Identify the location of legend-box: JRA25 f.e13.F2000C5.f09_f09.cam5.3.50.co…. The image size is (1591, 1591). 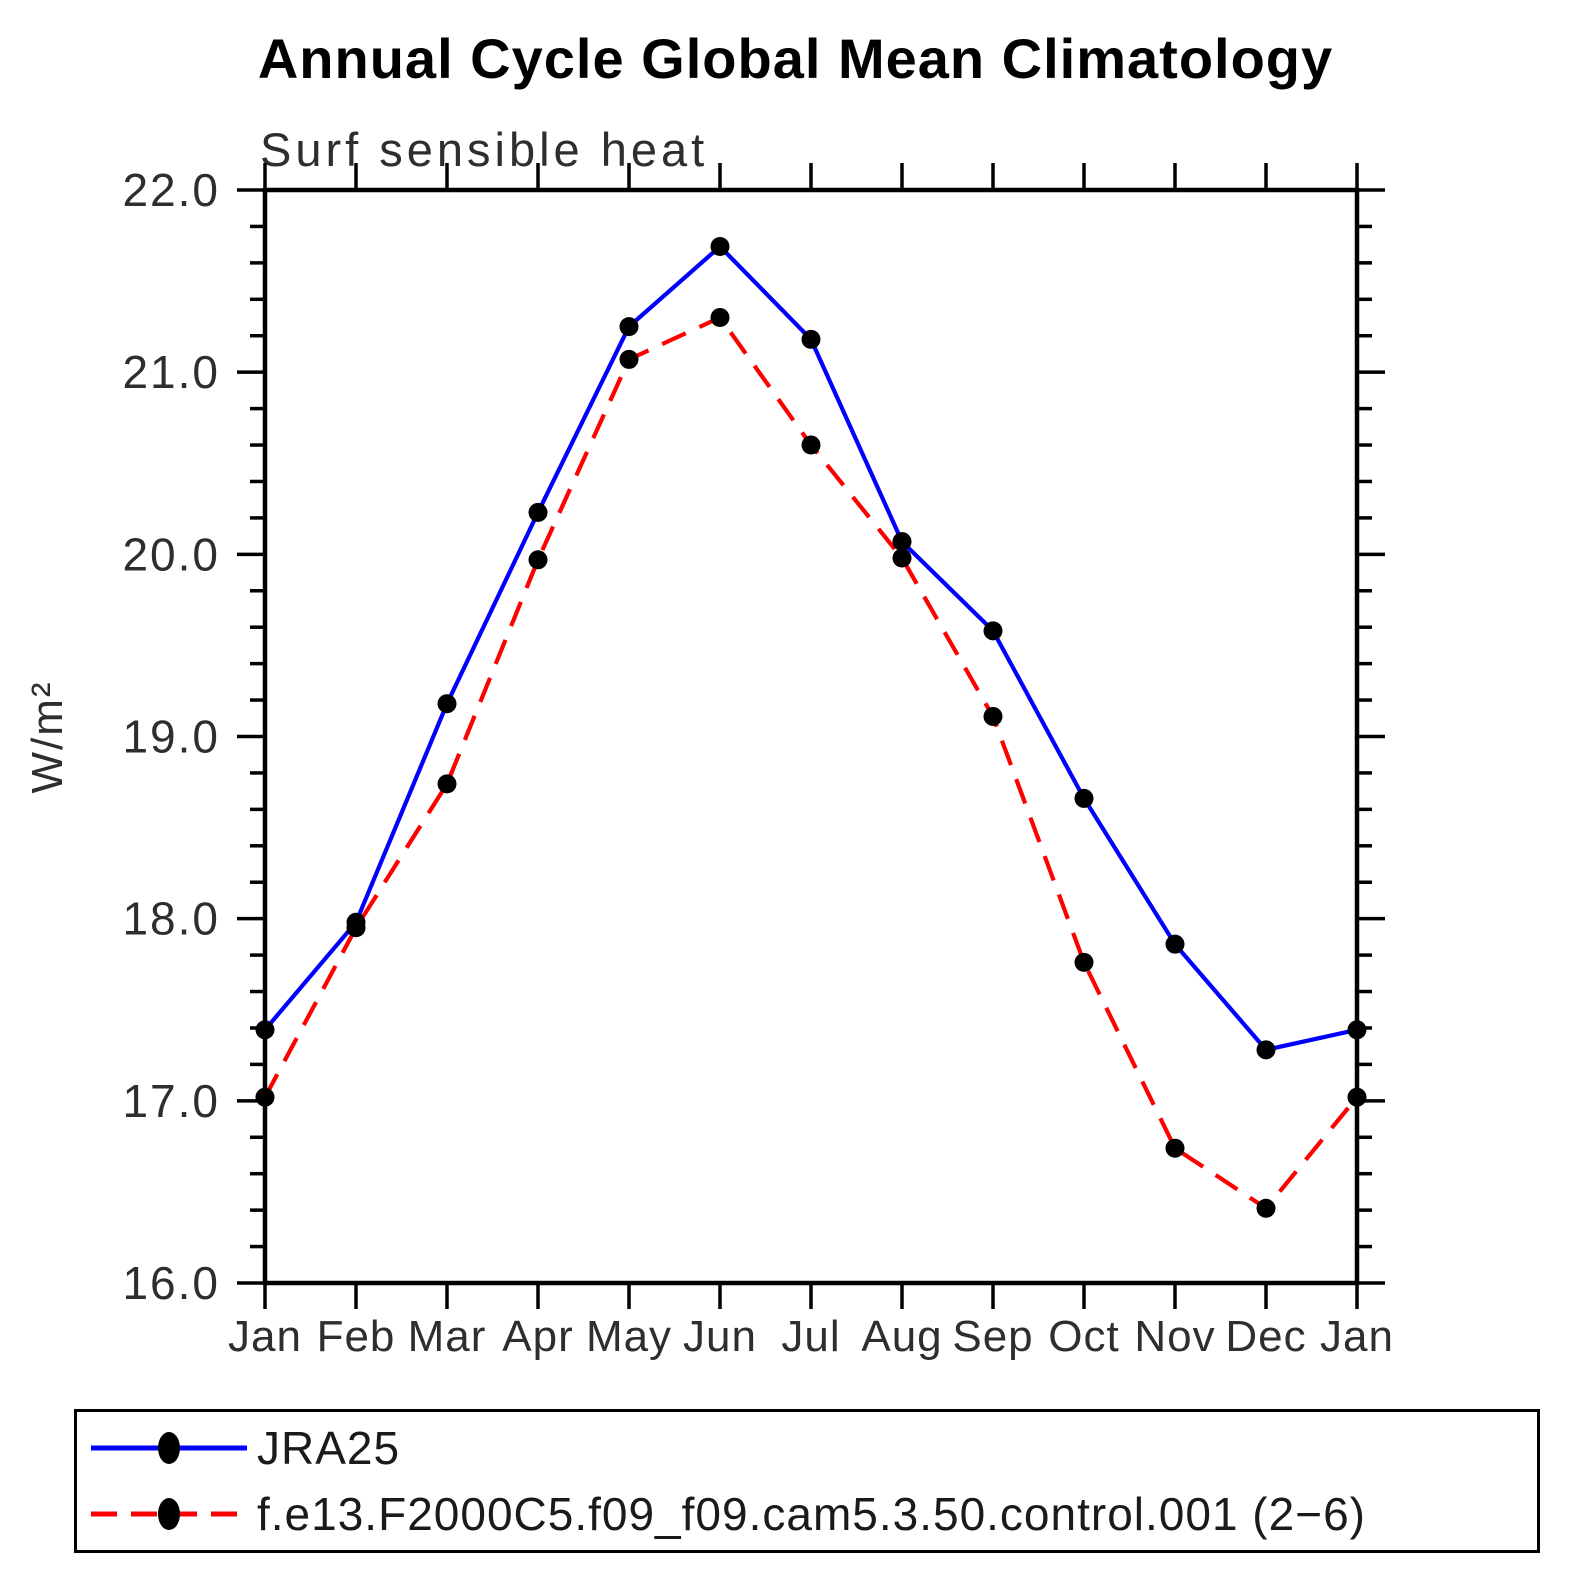
(807, 1481).